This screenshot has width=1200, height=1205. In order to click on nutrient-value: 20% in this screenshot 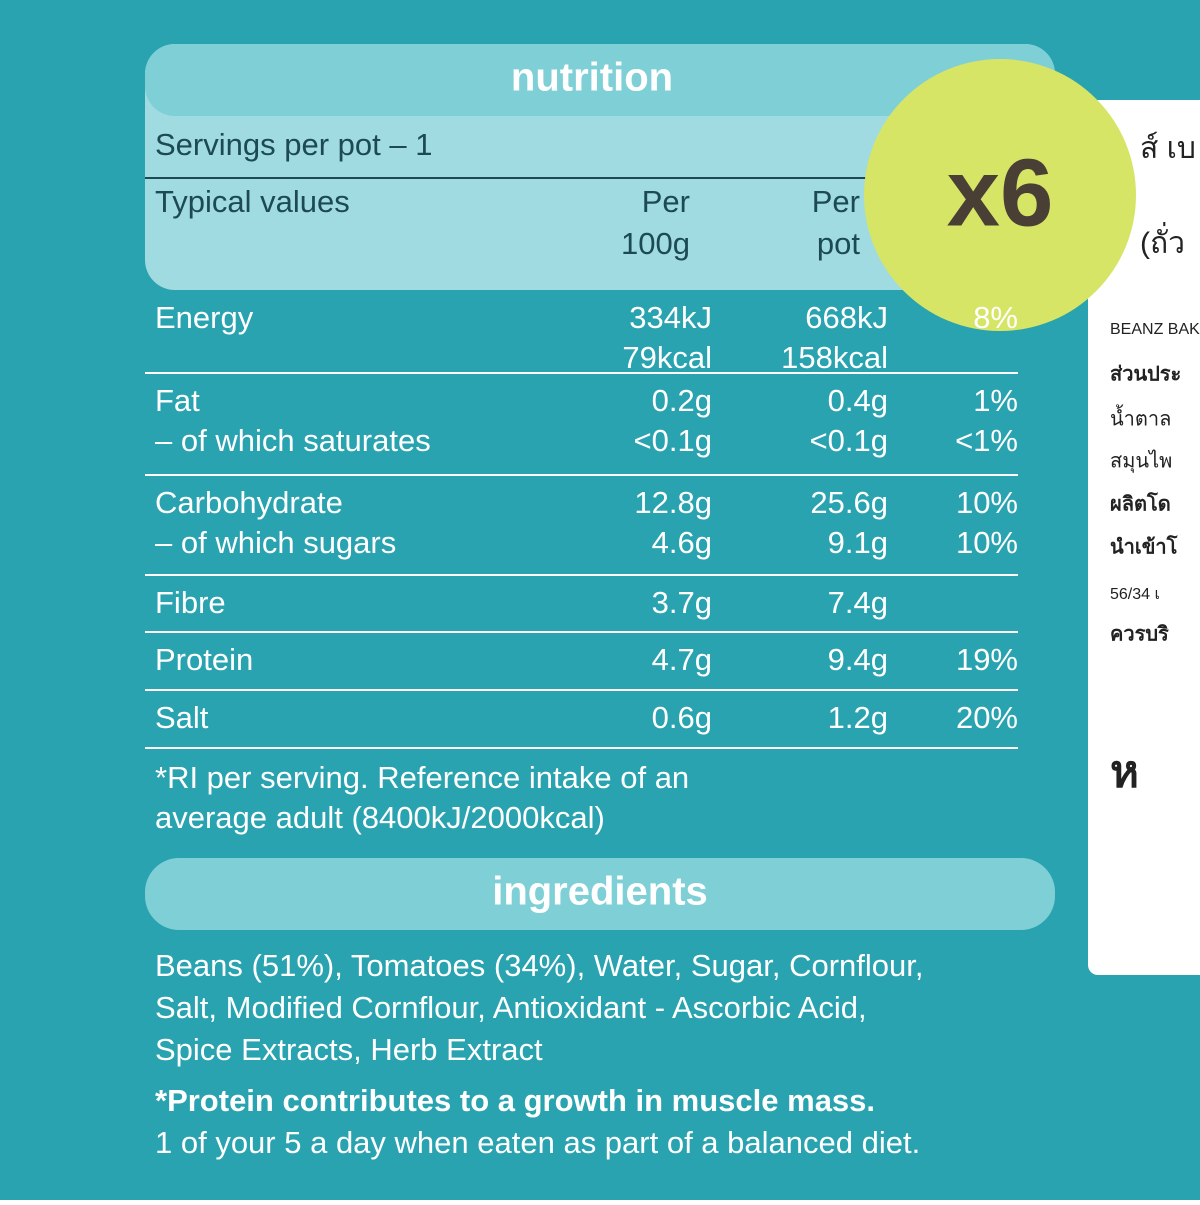, I will do `click(987, 717)`.